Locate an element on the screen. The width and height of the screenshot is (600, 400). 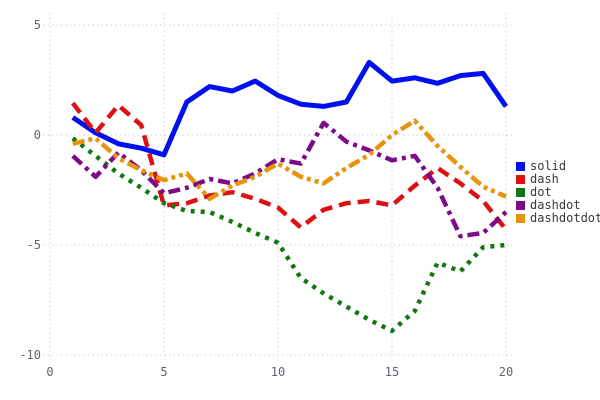
y-tick-label: -10 is located at coordinates (30, 355).